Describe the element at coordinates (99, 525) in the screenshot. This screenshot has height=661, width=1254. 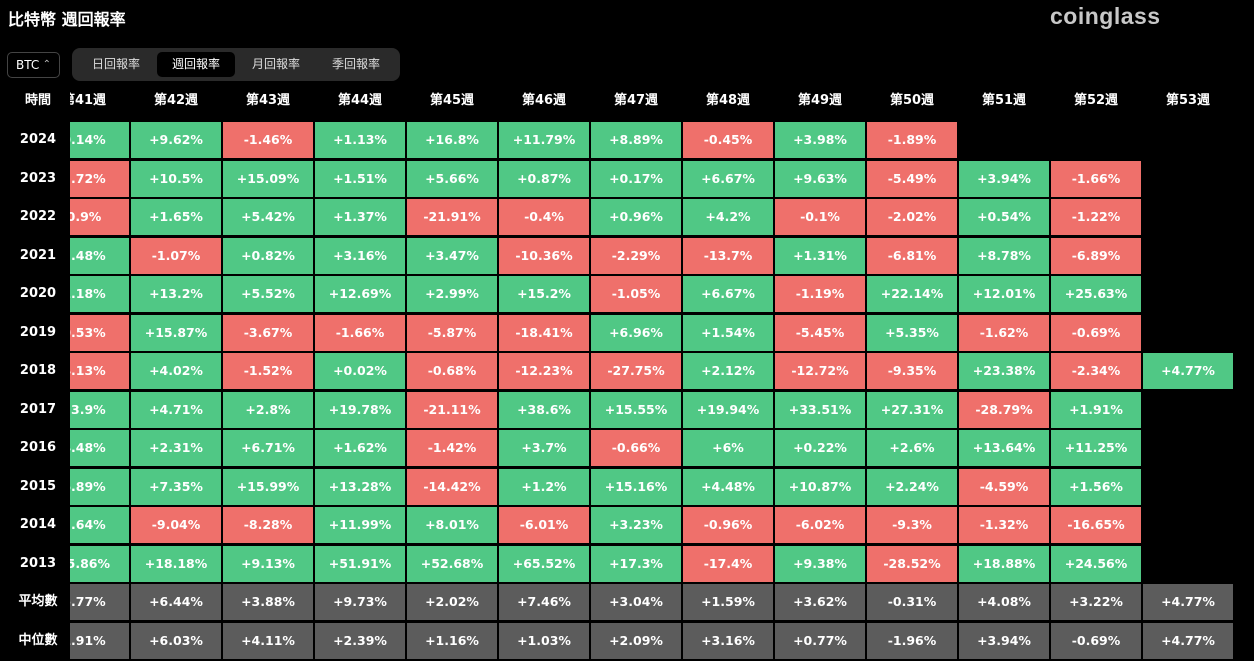
I see `return-cell: 2.64%` at that location.